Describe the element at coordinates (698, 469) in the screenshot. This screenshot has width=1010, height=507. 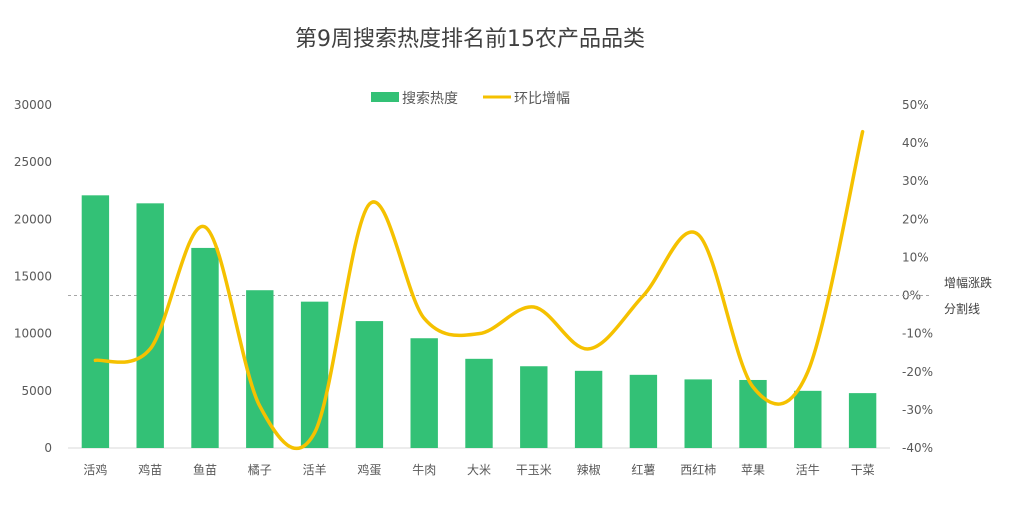
I see `category-label: 西红柿` at that location.